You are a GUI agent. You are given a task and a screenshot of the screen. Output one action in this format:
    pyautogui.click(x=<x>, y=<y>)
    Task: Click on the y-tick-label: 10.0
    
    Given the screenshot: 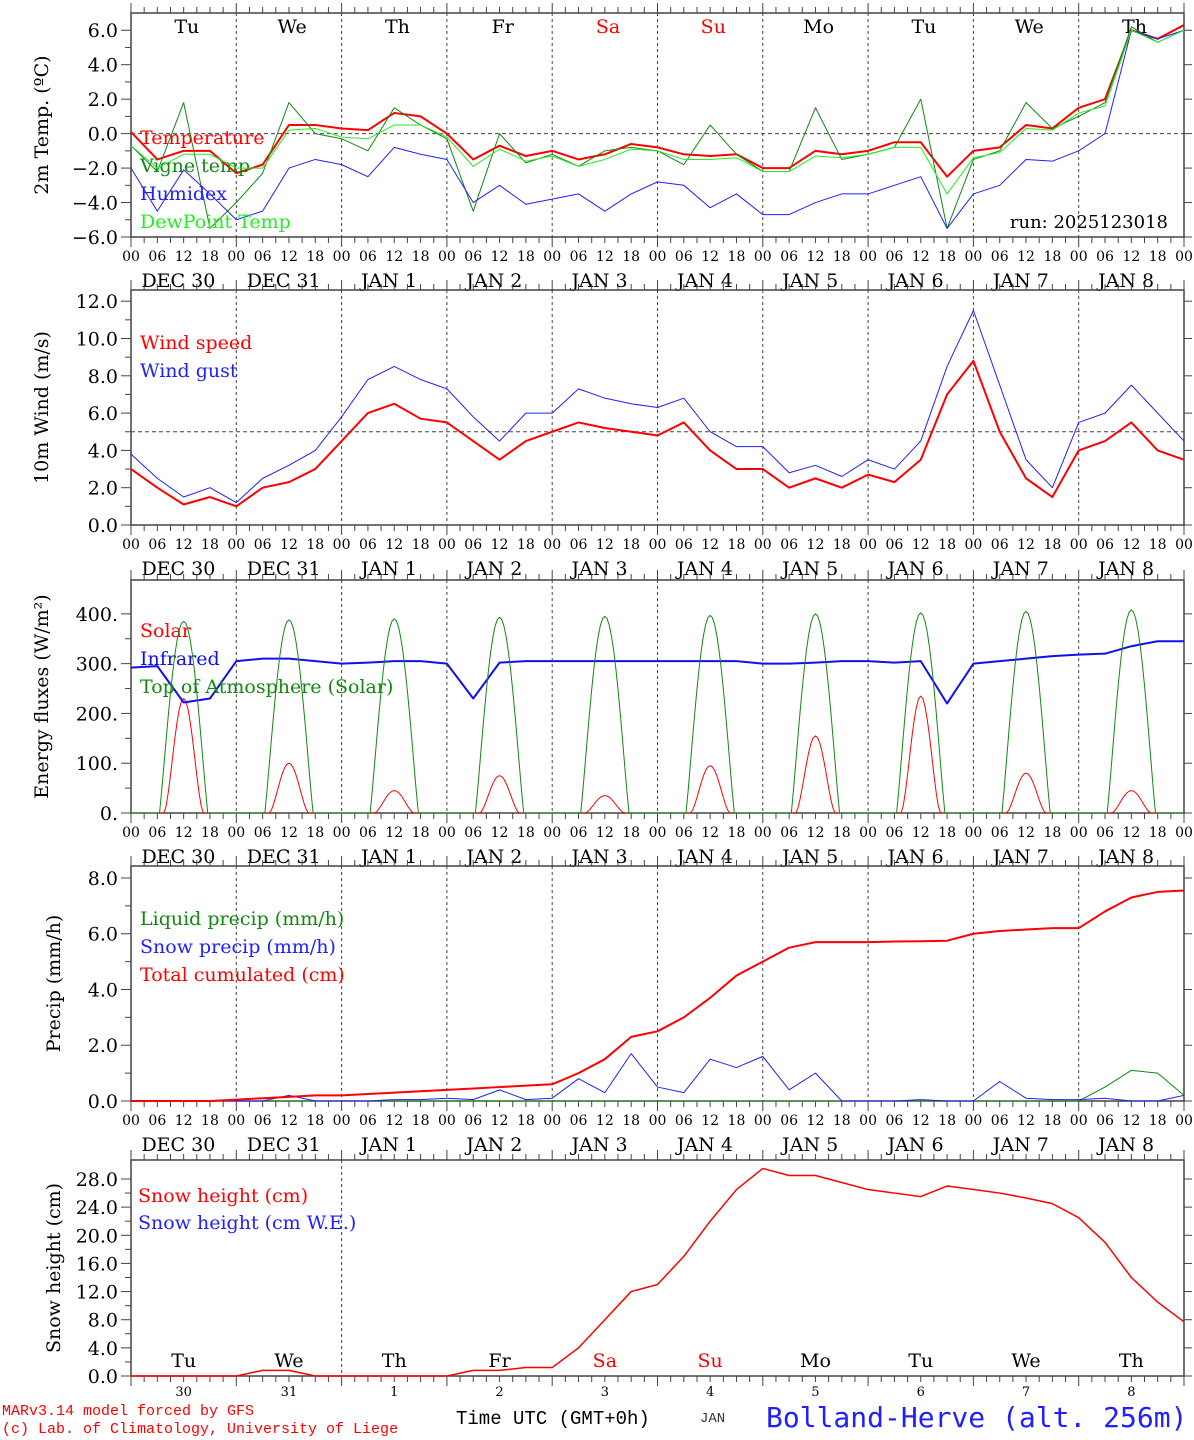 What is the action you would take?
    pyautogui.click(x=97, y=339)
    